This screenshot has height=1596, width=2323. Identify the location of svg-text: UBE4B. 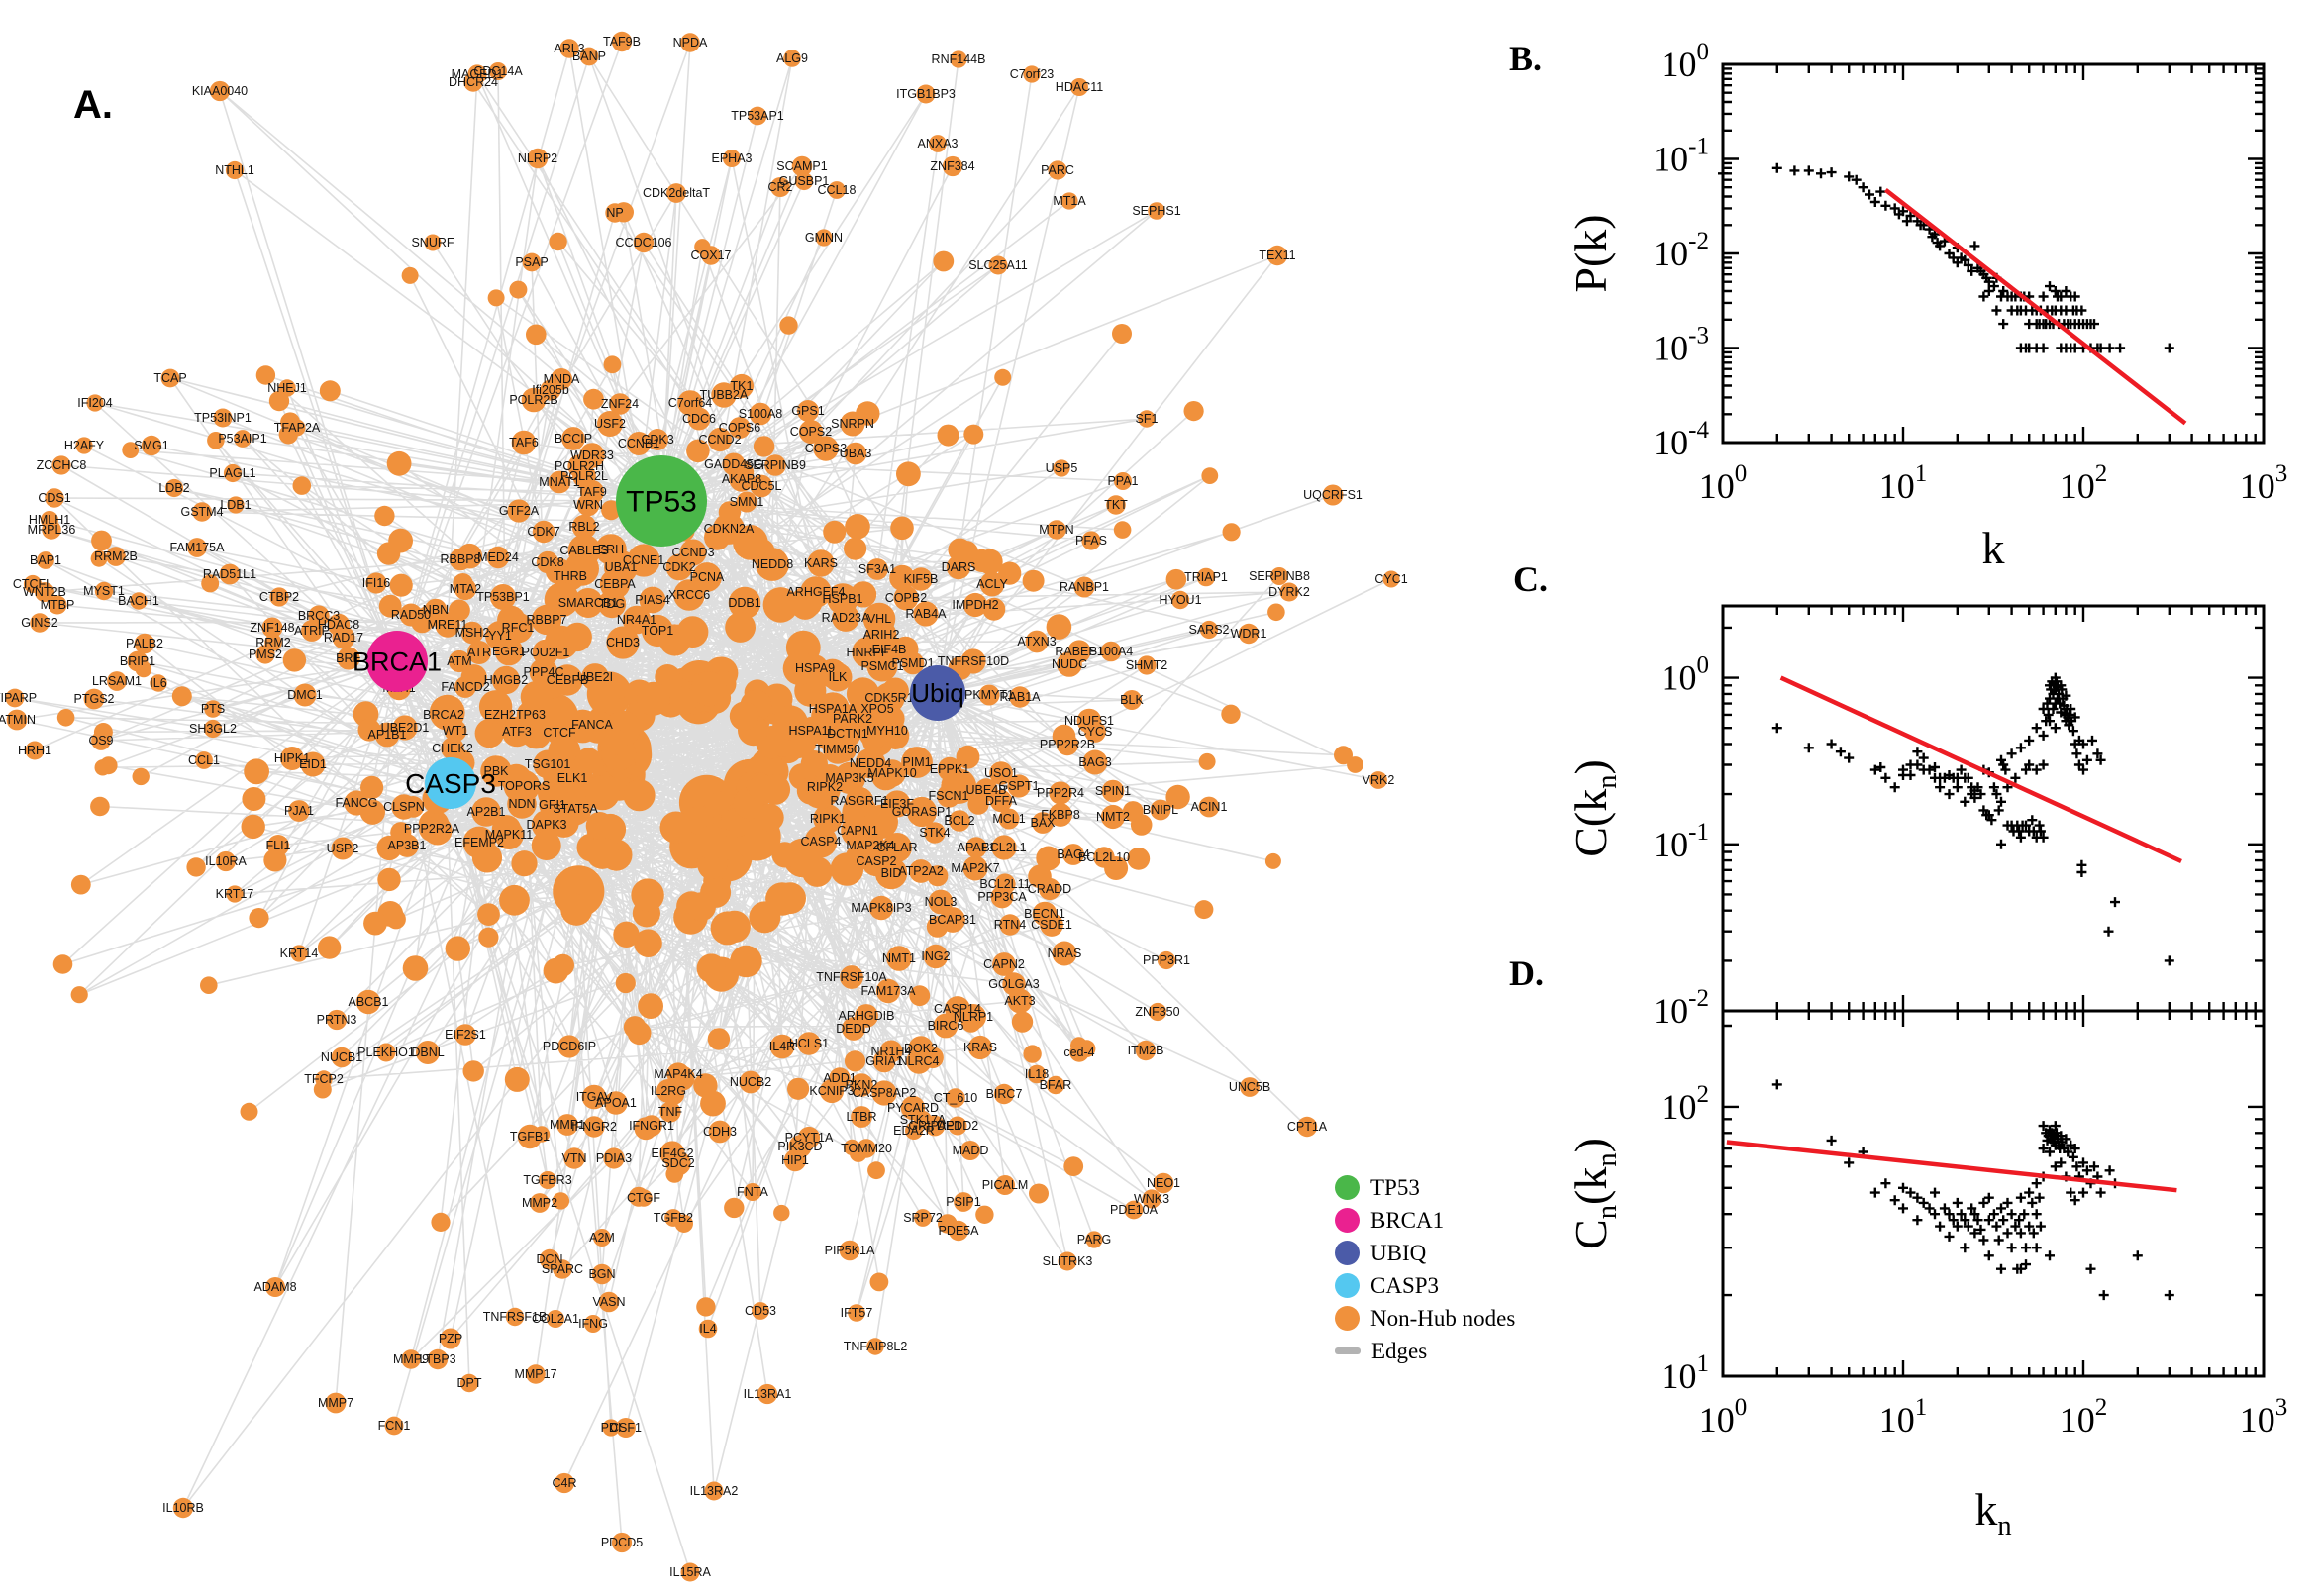
(986, 790).